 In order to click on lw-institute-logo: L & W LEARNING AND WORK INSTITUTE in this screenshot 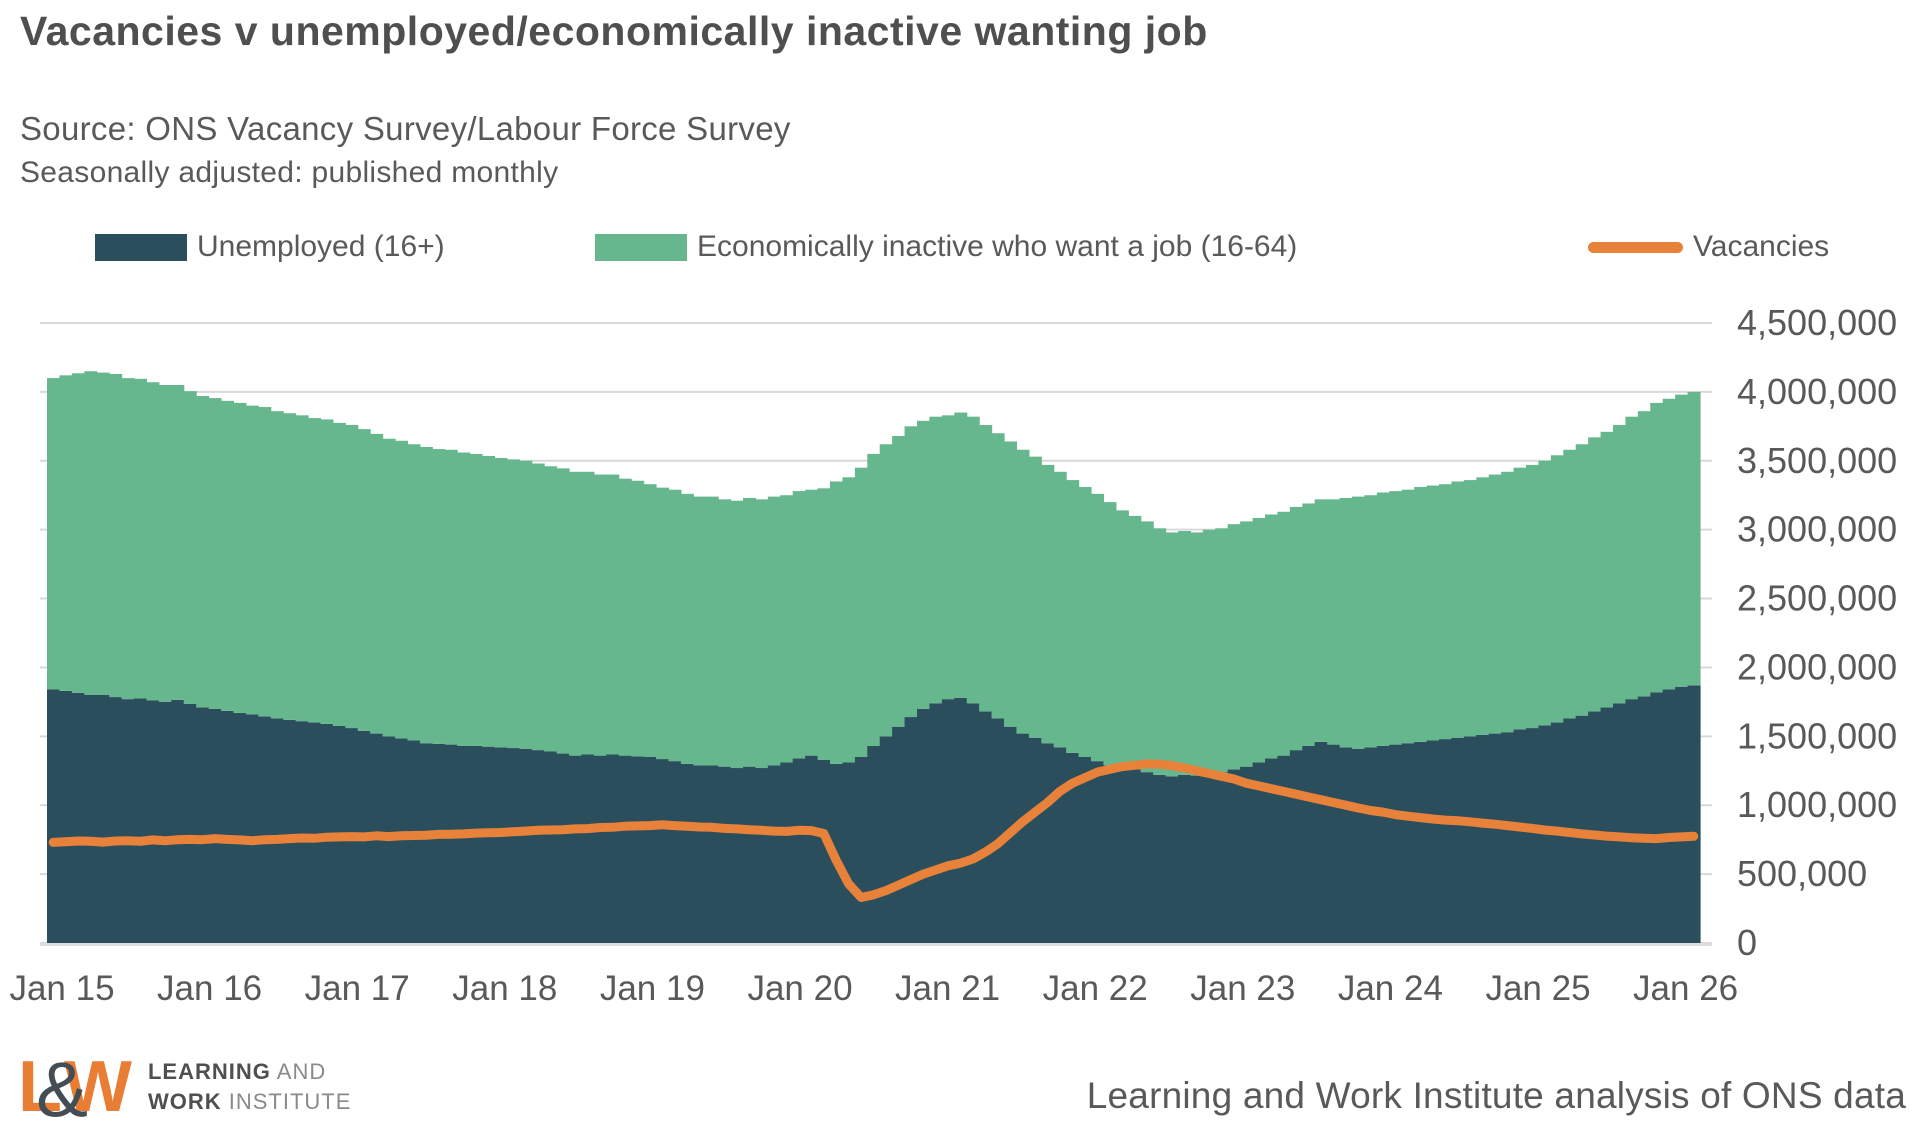, I will do `click(184, 1087)`.